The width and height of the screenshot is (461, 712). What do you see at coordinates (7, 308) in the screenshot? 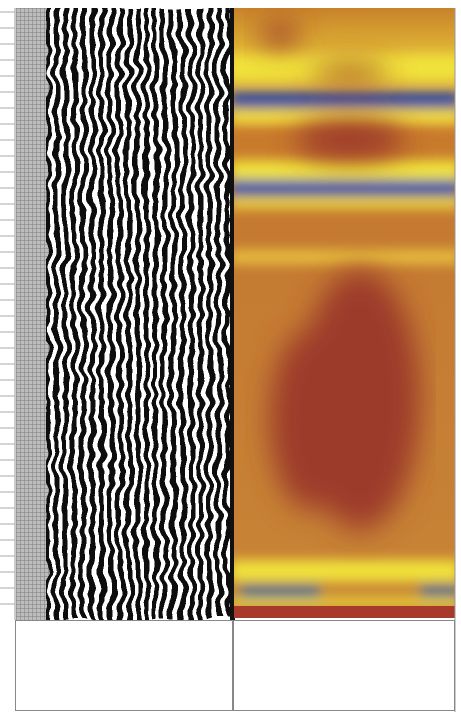
I see `ruler-ticks` at bounding box center [7, 308].